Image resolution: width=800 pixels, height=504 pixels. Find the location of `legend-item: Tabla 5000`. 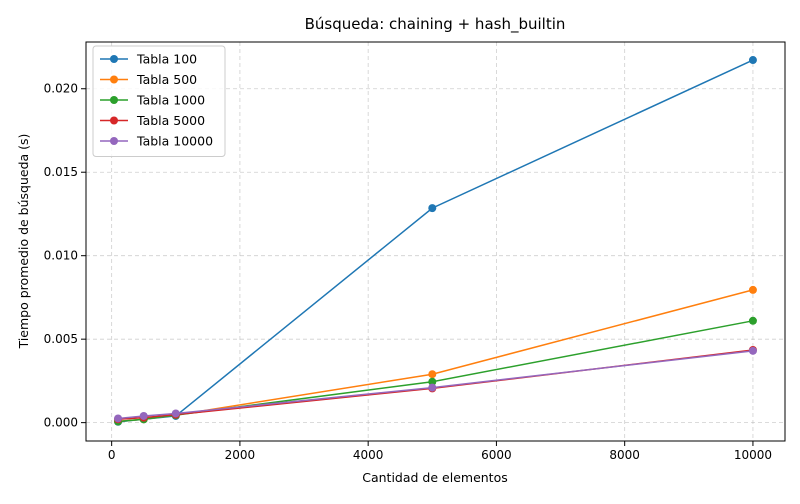

legend-item: Tabla 5000 is located at coordinates (152, 120).